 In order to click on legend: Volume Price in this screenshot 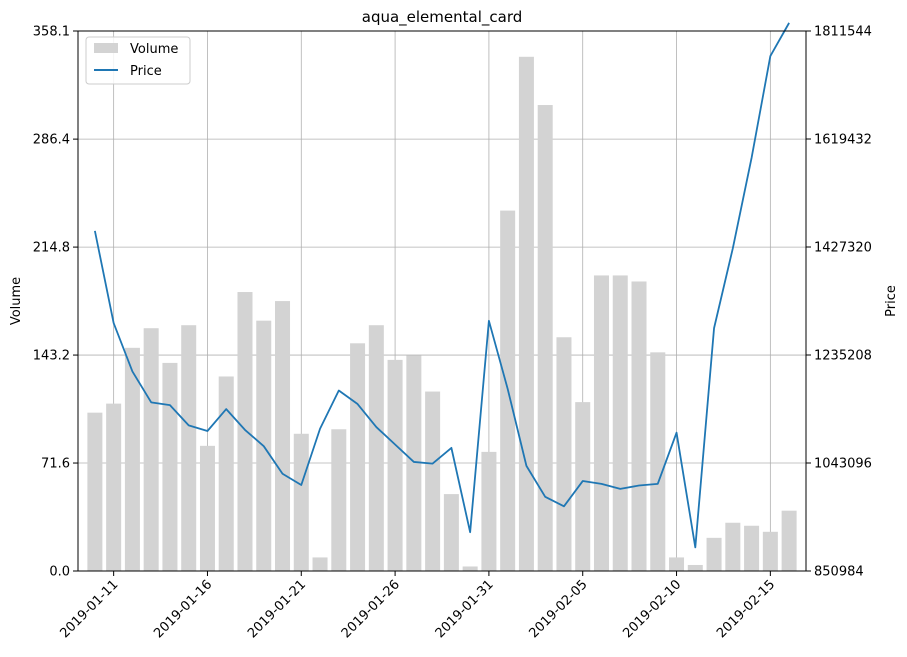, I will do `click(138, 60)`.